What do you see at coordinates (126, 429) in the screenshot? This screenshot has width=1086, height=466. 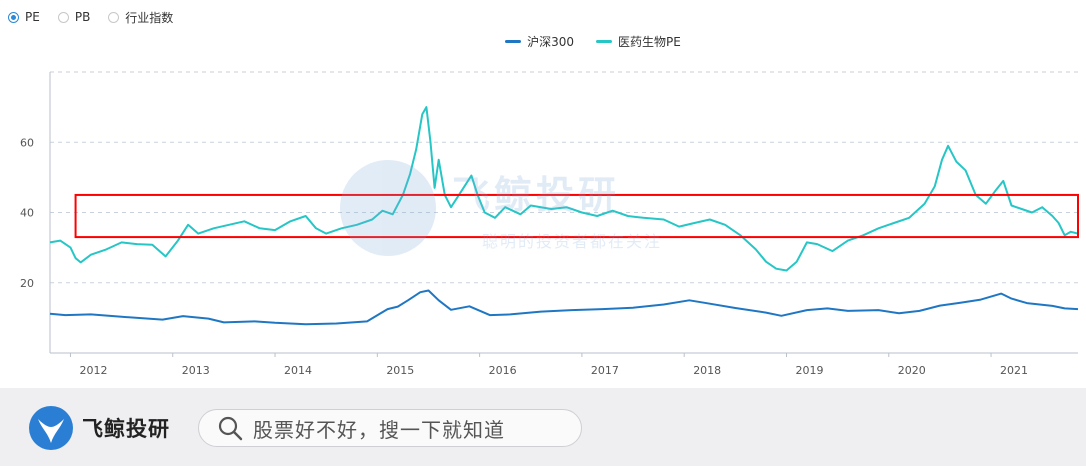 I see `brand-name: 飞鲸投研` at bounding box center [126, 429].